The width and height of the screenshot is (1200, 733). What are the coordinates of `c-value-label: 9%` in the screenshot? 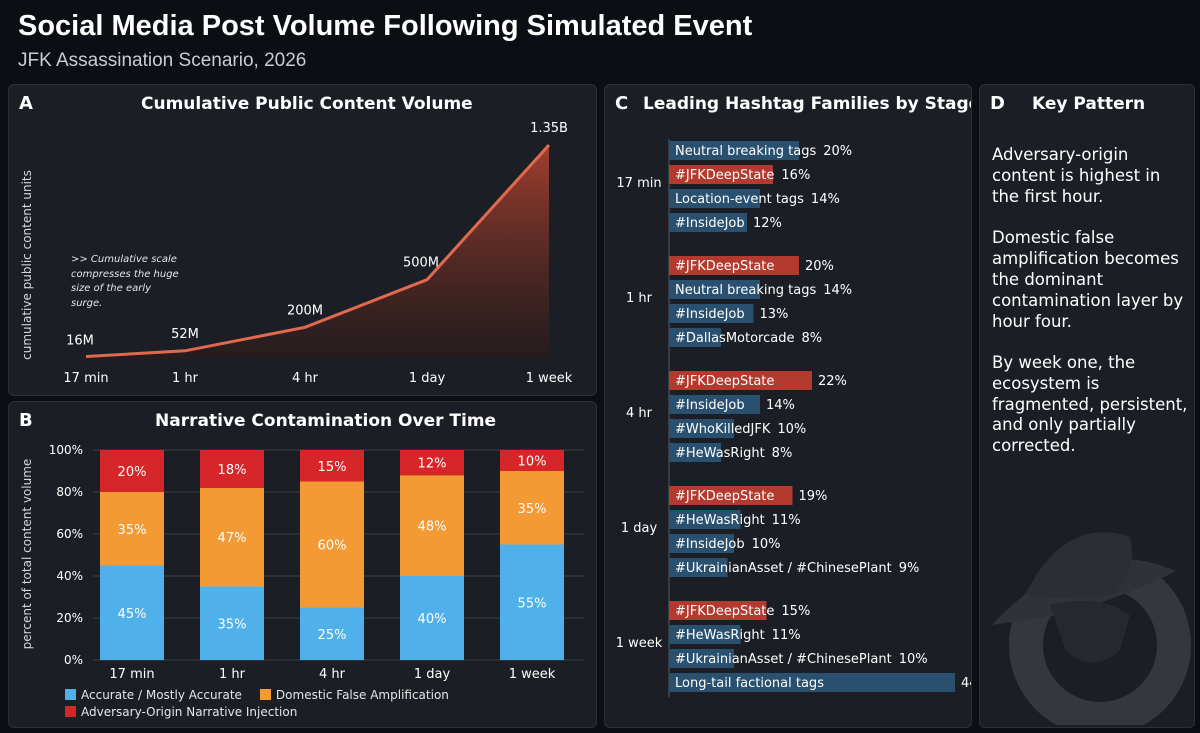 It's located at (909, 568).